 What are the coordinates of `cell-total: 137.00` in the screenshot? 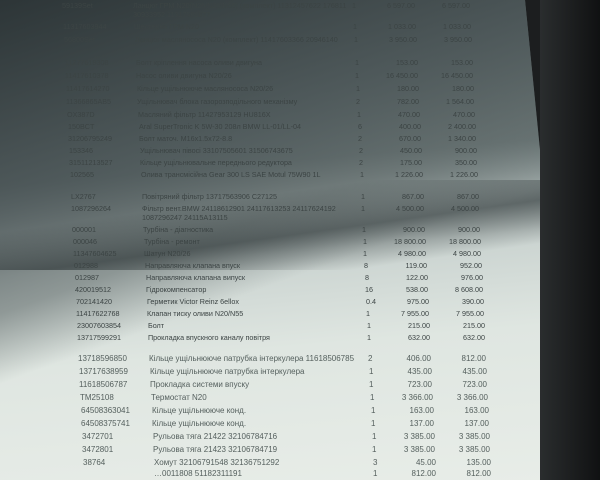 It's located at (476, 423).